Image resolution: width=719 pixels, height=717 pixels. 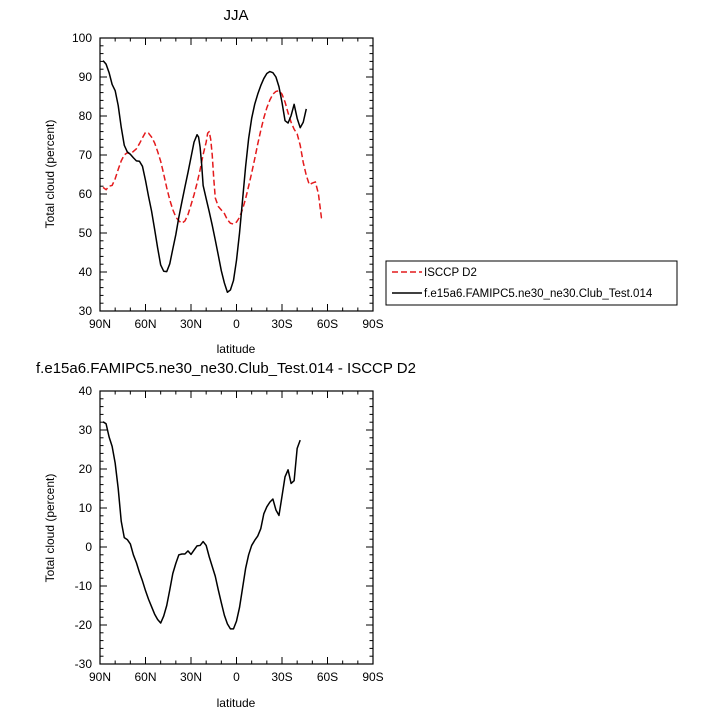 What do you see at coordinates (327, 324) in the screenshot?
I see `top-x-tick-label: 60S` at bounding box center [327, 324].